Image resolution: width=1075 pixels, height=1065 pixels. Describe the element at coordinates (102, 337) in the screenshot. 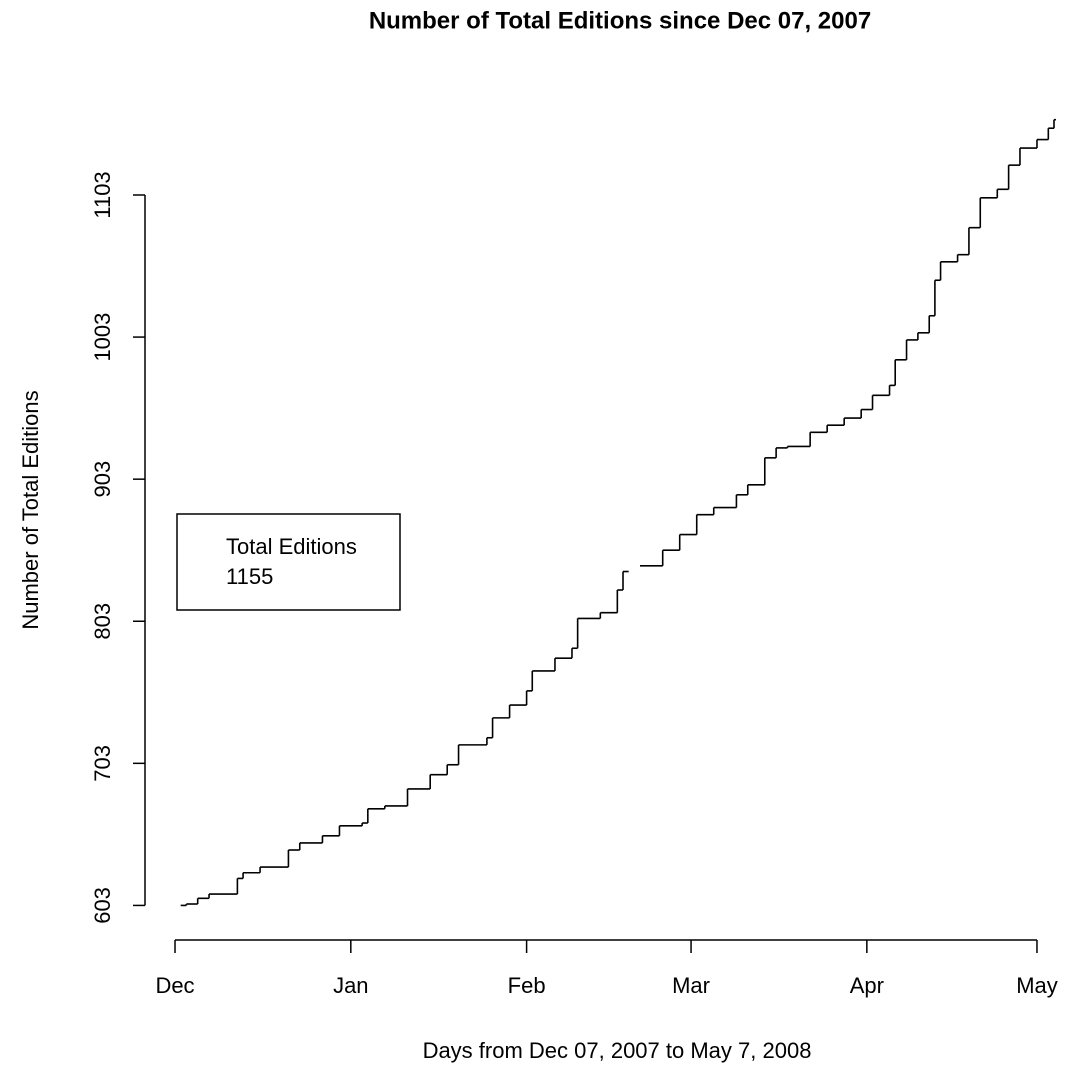

I see `y-tick-label: 1003` at that location.